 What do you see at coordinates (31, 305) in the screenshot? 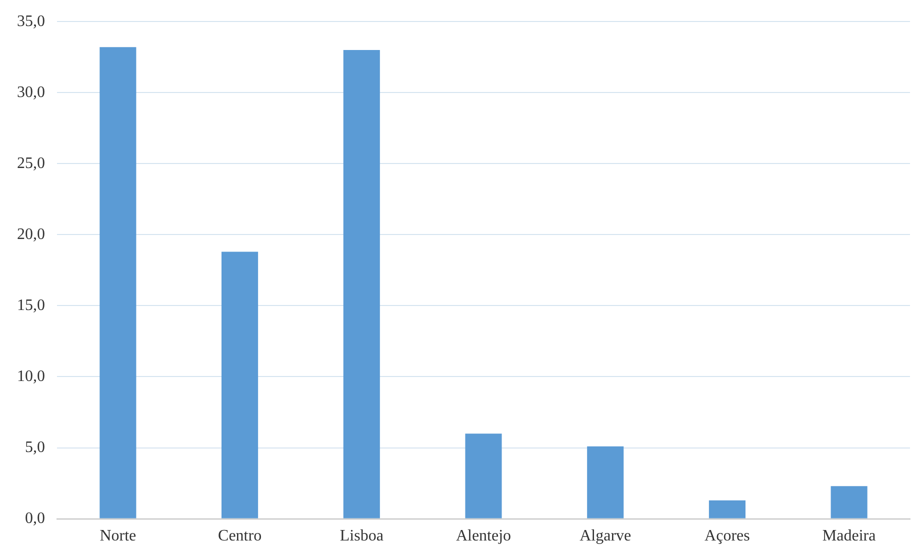
I see `y-tick-label: 15,0` at bounding box center [31, 305].